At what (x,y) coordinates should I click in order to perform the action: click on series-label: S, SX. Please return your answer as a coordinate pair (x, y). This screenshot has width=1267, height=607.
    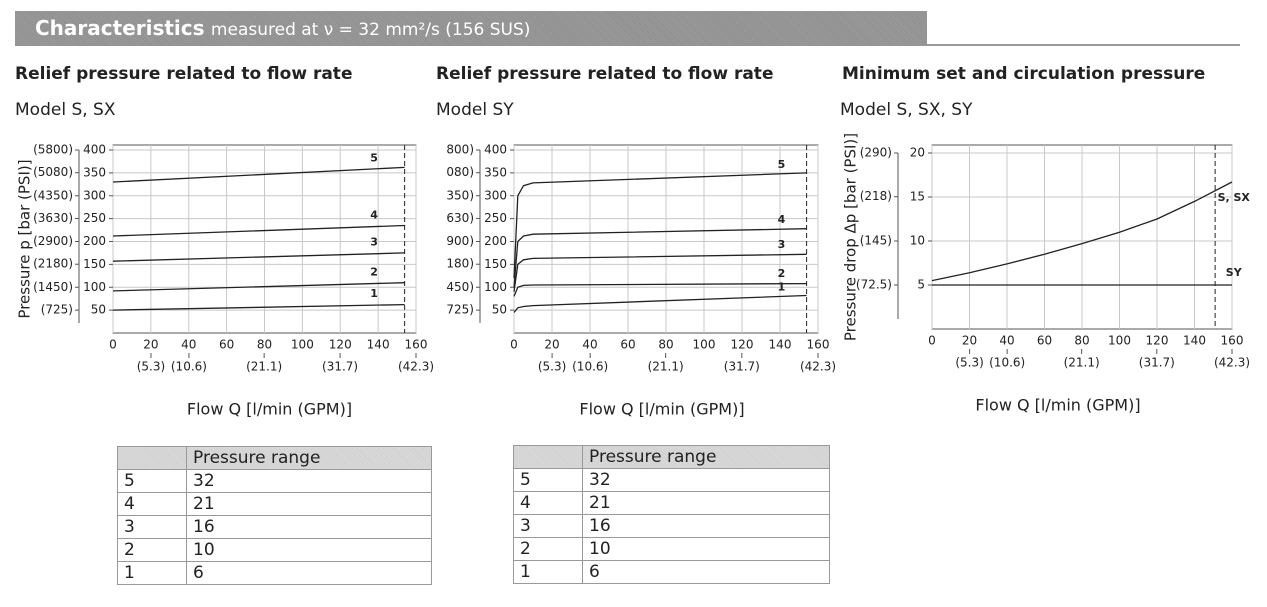
    Looking at the image, I should click on (1234, 197).